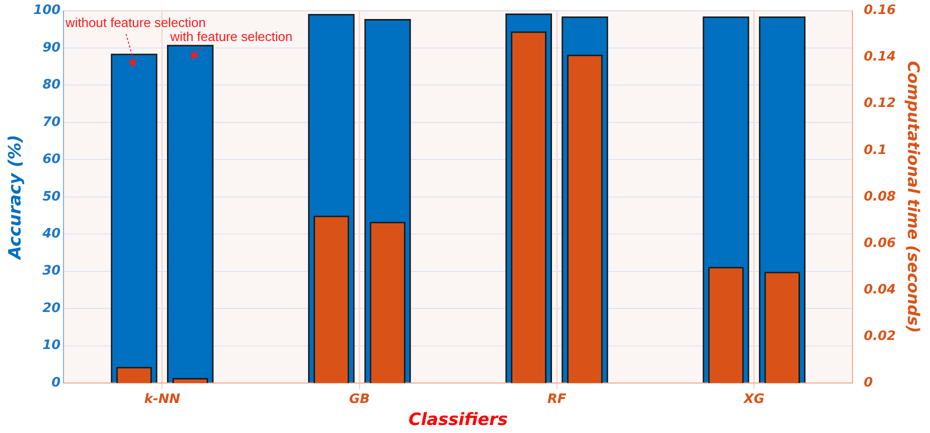 The width and height of the screenshot is (930, 433). I want to click on y2-axis-title: Computational time (seconds), so click(914, 196).